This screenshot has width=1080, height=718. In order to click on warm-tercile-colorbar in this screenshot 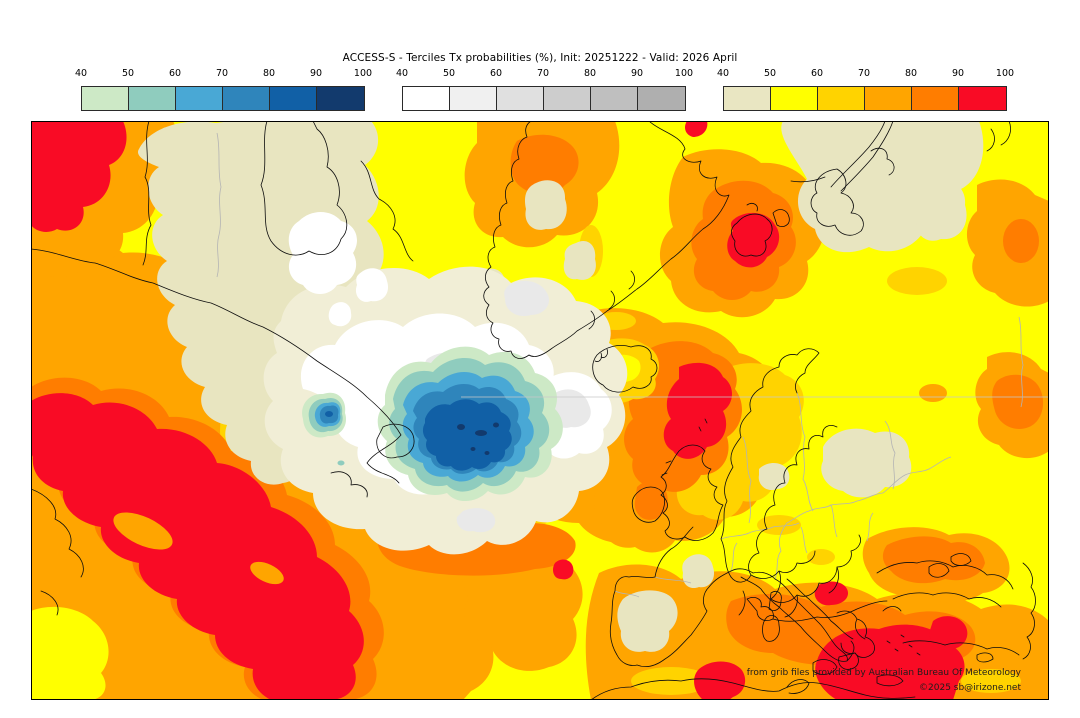, I will do `click(865, 98)`.